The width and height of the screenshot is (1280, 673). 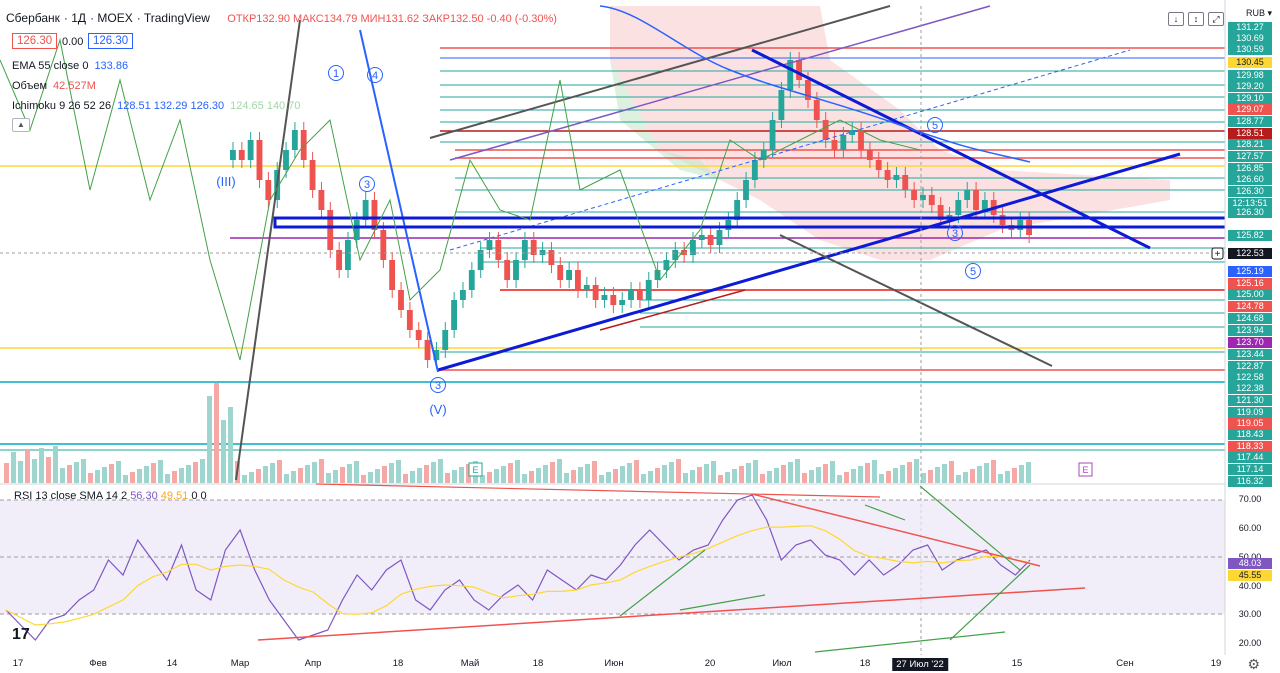 What do you see at coordinates (54, 86) in the screenshot?
I see `indicator-volume: Объем 42.527M` at bounding box center [54, 86].